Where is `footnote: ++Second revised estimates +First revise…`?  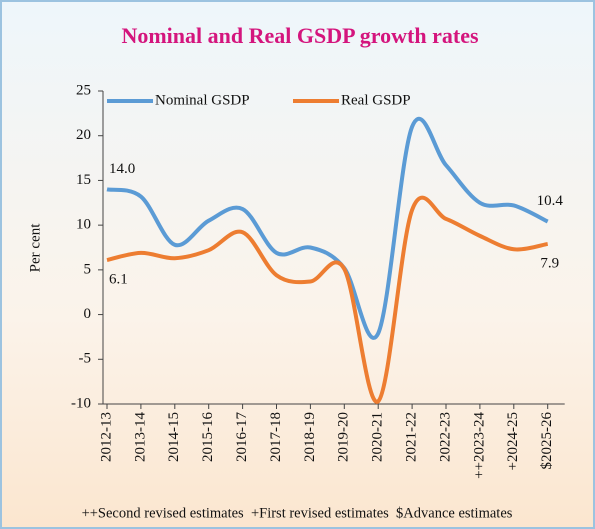 footnote: ++Second revised estimates +First revise… is located at coordinates (297, 513).